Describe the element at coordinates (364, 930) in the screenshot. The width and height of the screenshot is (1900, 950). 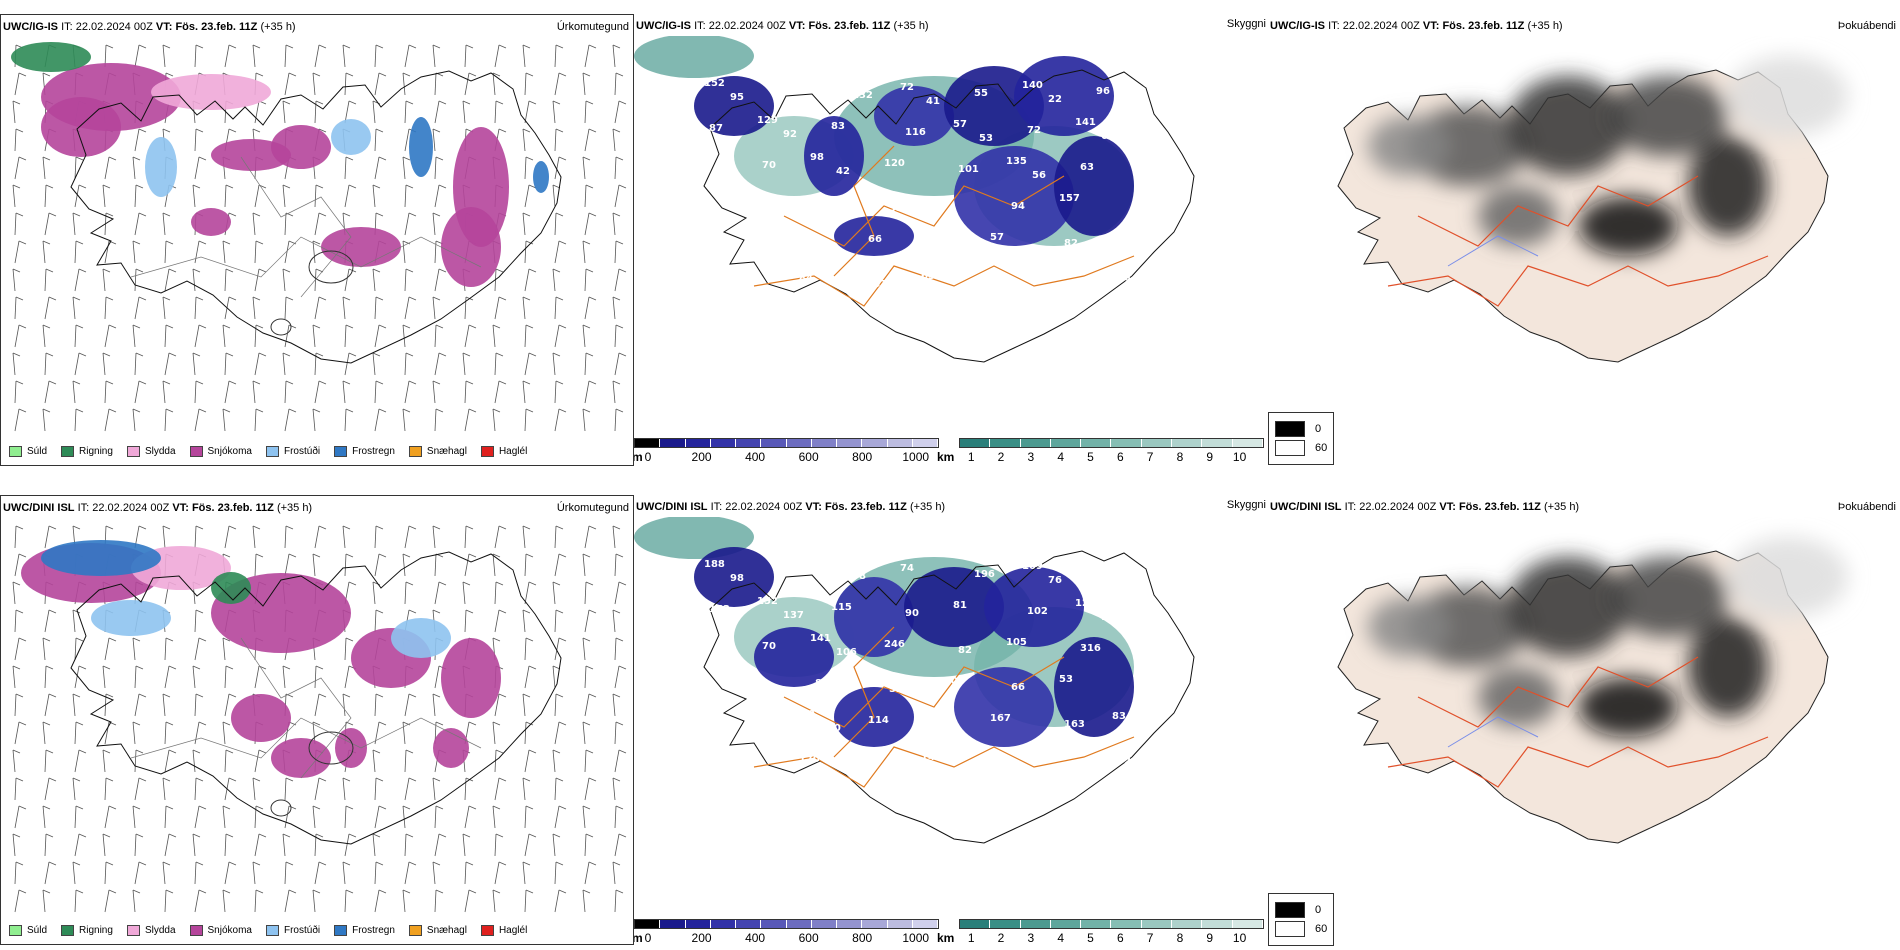
I see `legend-item: Frostregn` at that location.